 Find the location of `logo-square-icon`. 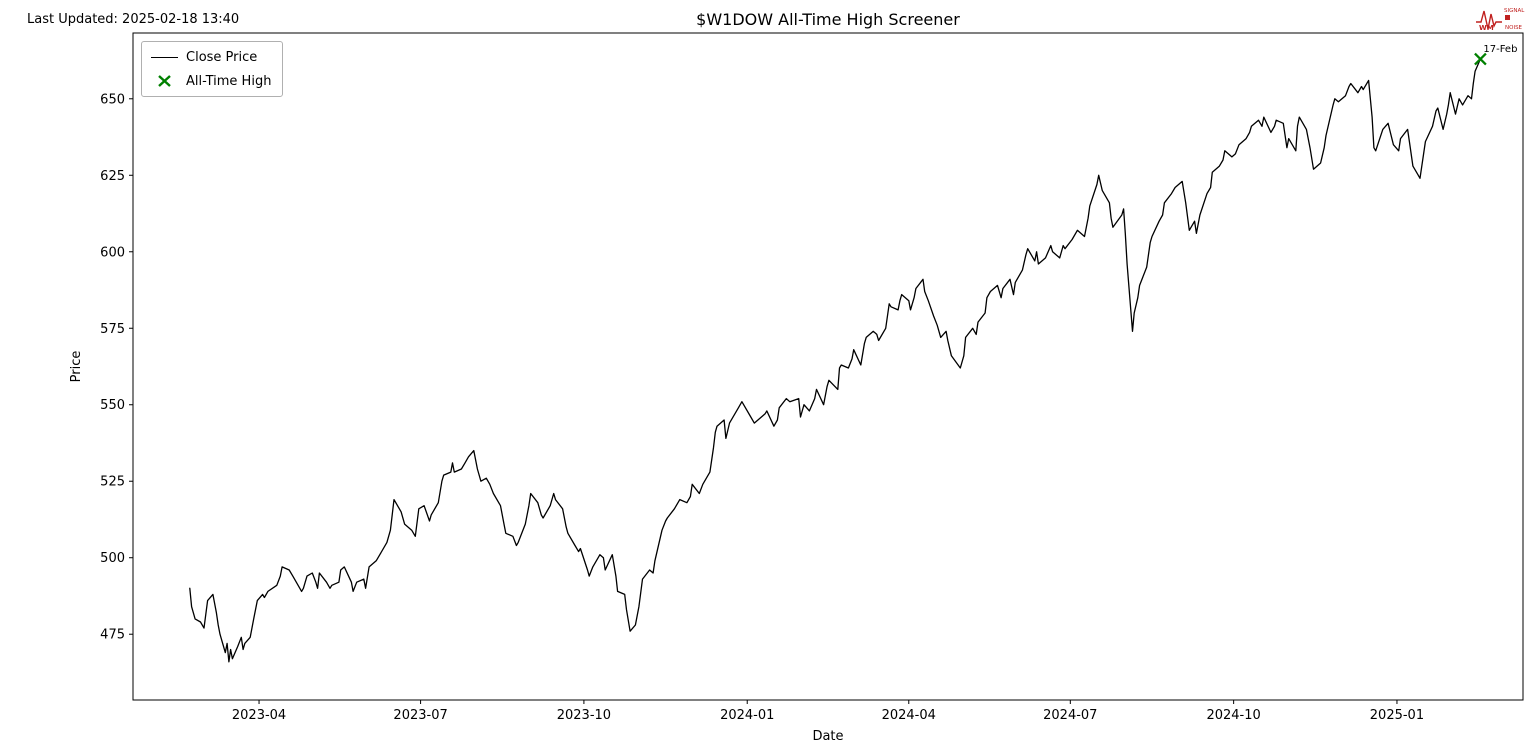

logo-square-icon is located at coordinates (1507, 17).